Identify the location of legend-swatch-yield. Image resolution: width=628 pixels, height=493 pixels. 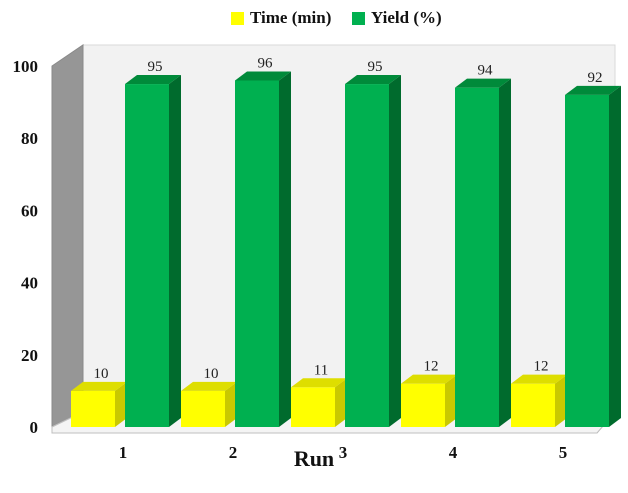
(358, 18).